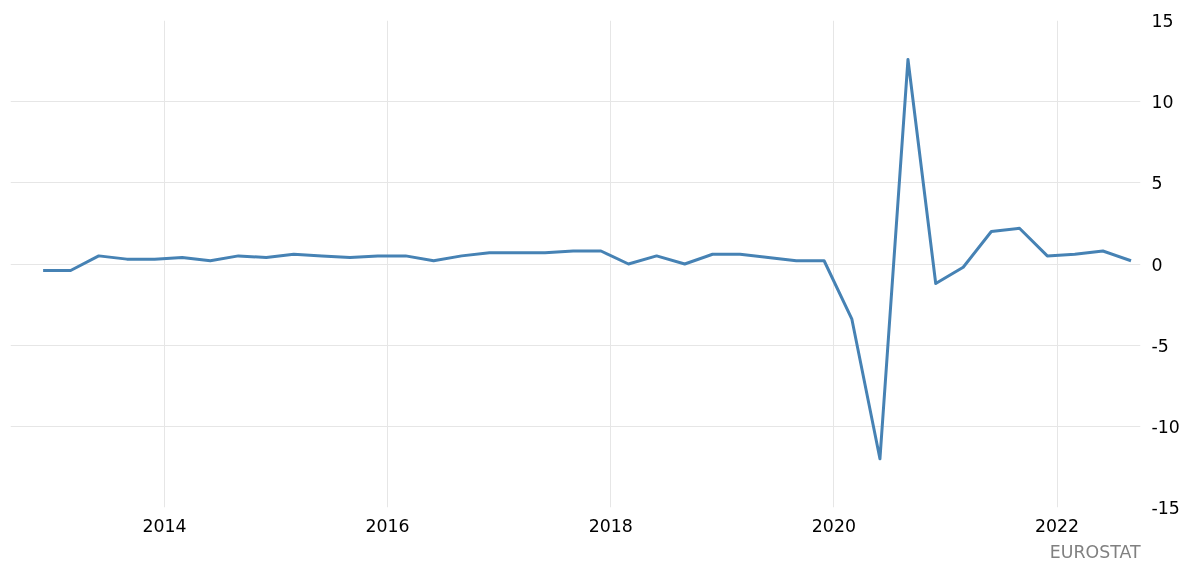  Describe the element at coordinates (833, 525) in the screenshot. I see `x-tick-label: 2020` at that location.